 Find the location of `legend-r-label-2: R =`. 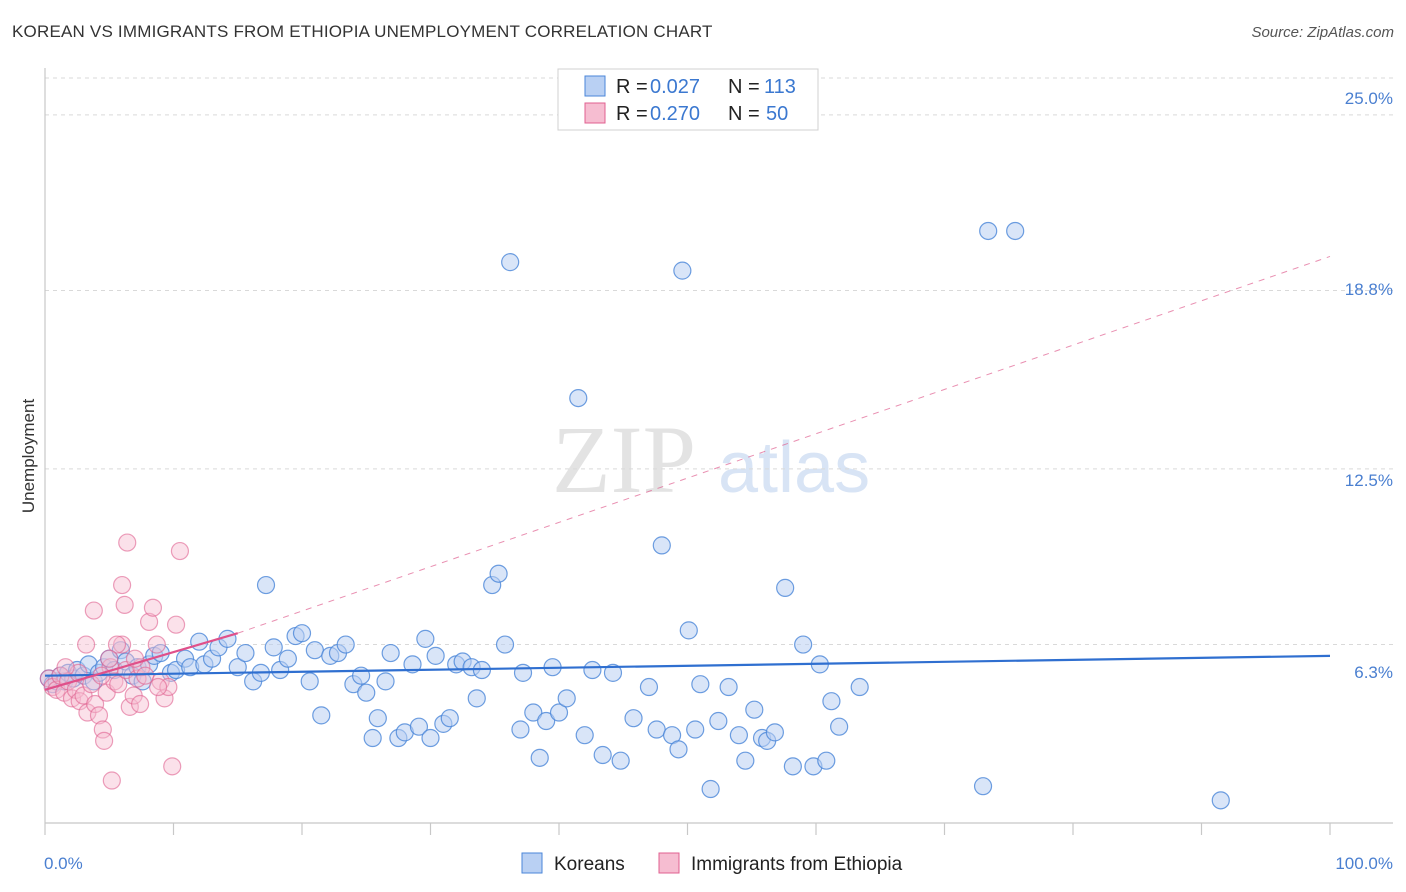

legend-r-label-2: R = is located at coordinates (634, 114).